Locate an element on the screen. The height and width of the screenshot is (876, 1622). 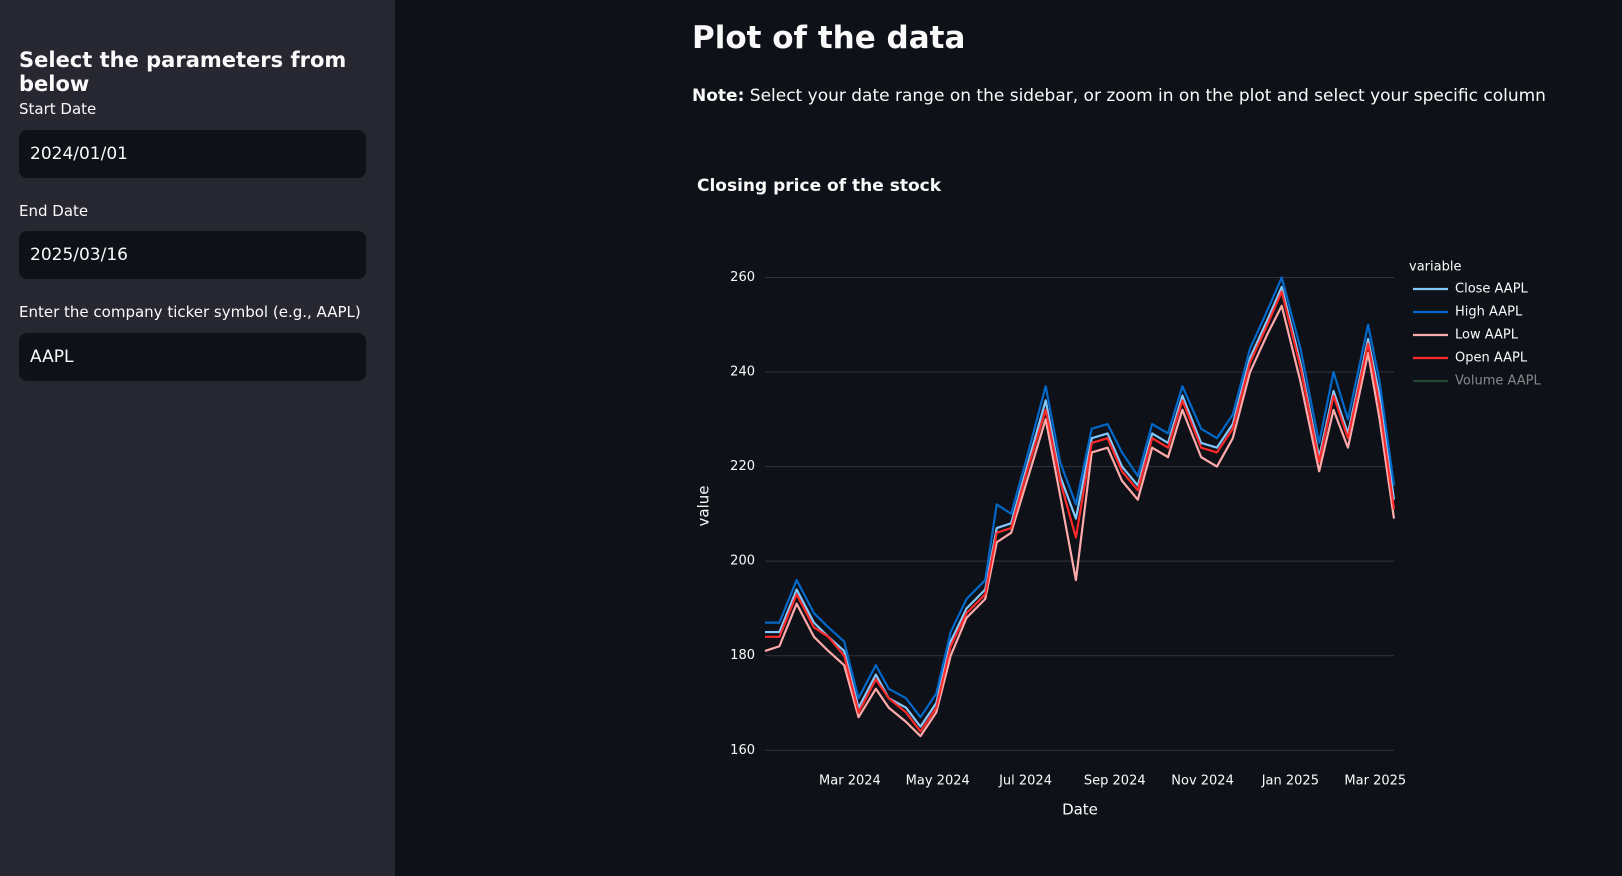
legend-label: Open AAPL is located at coordinates (1491, 358).